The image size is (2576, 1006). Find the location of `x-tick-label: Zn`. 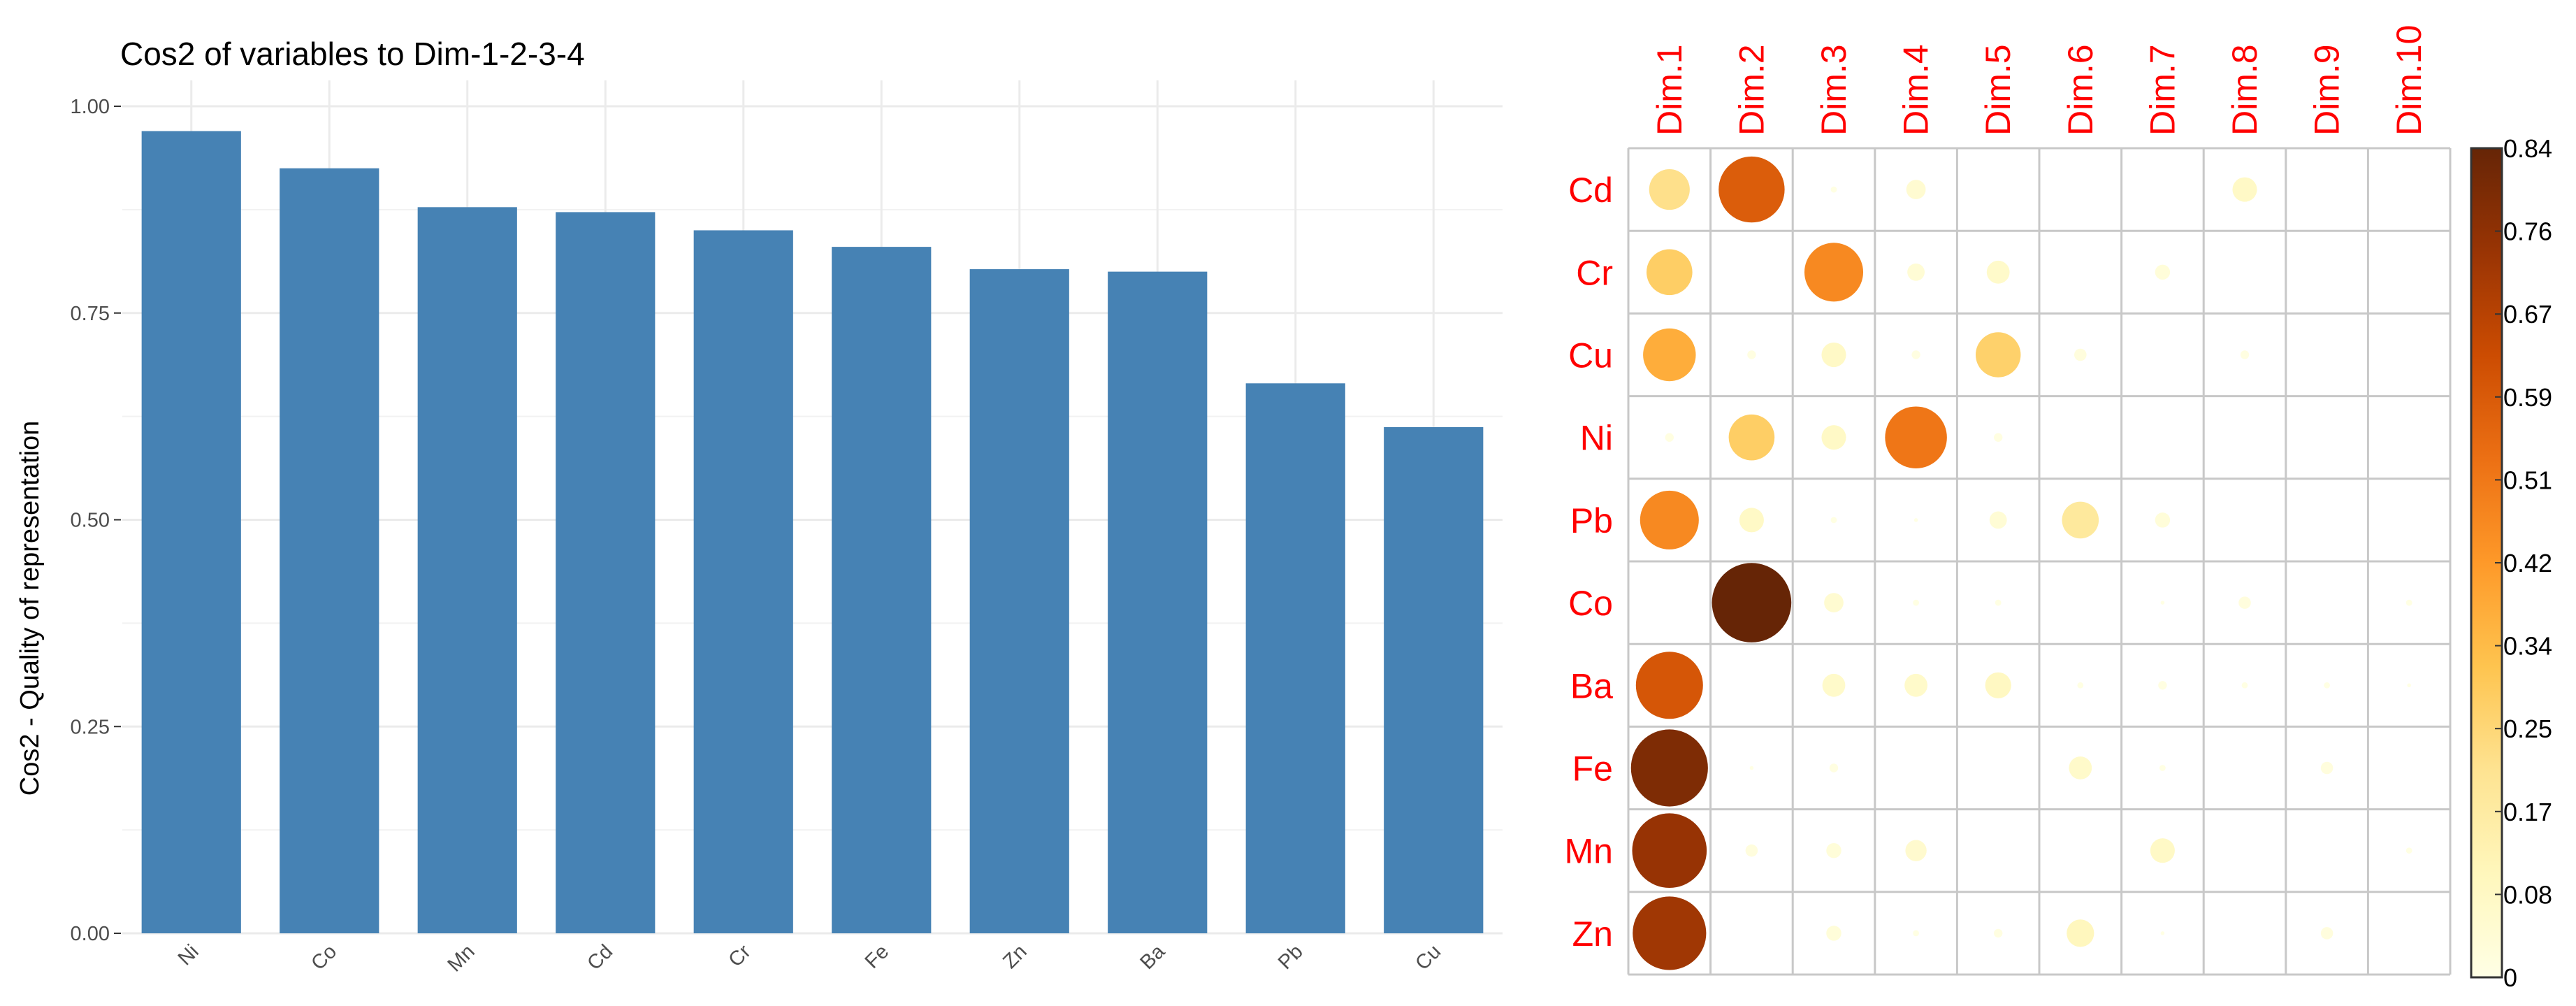

x-tick-label: Zn is located at coordinates (1016, 956).